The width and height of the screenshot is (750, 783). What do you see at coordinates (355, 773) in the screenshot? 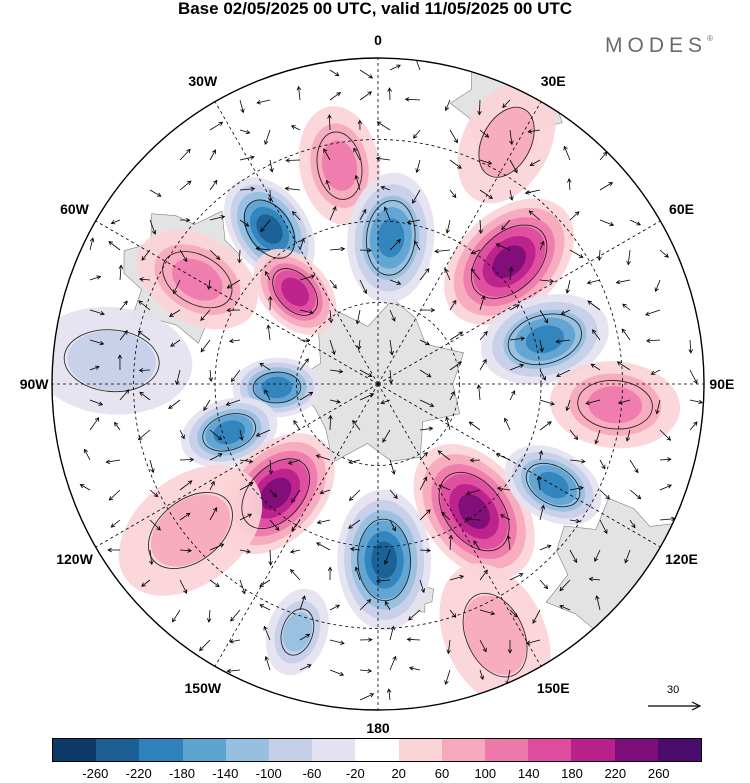
I see `legend-tick-label: -20` at bounding box center [355, 773].